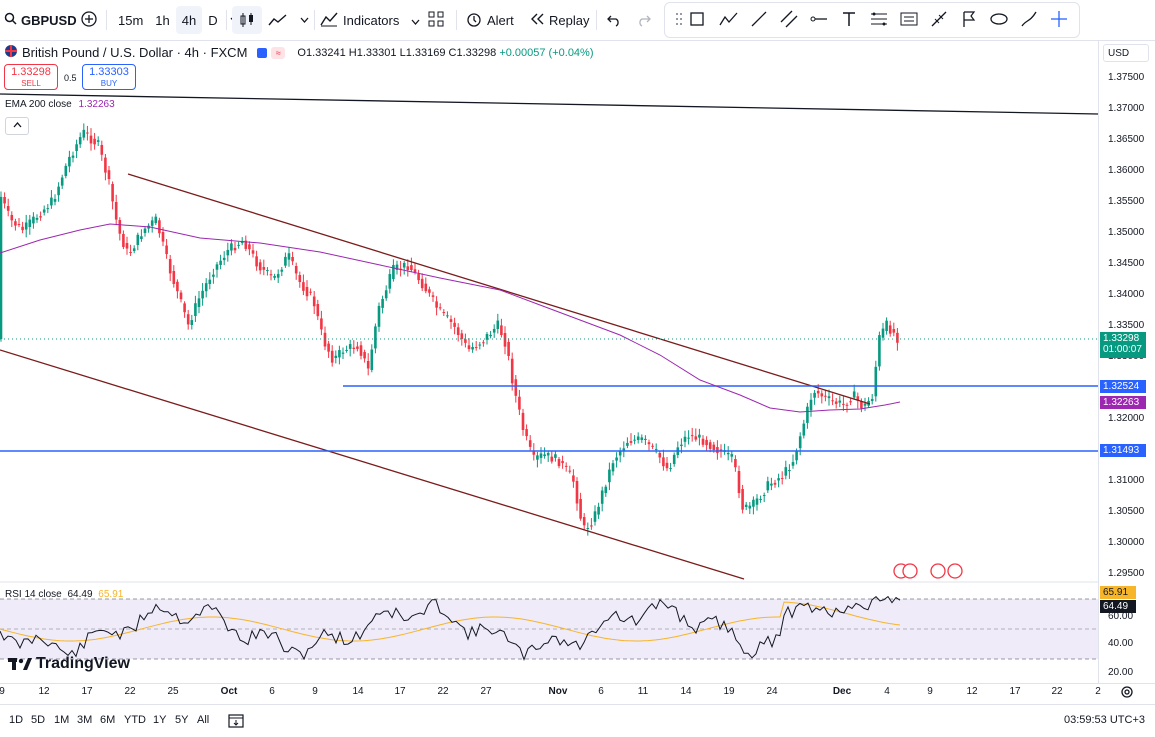 The width and height of the screenshot is (1155, 737). I want to click on brand-name: TradingView, so click(83, 663).